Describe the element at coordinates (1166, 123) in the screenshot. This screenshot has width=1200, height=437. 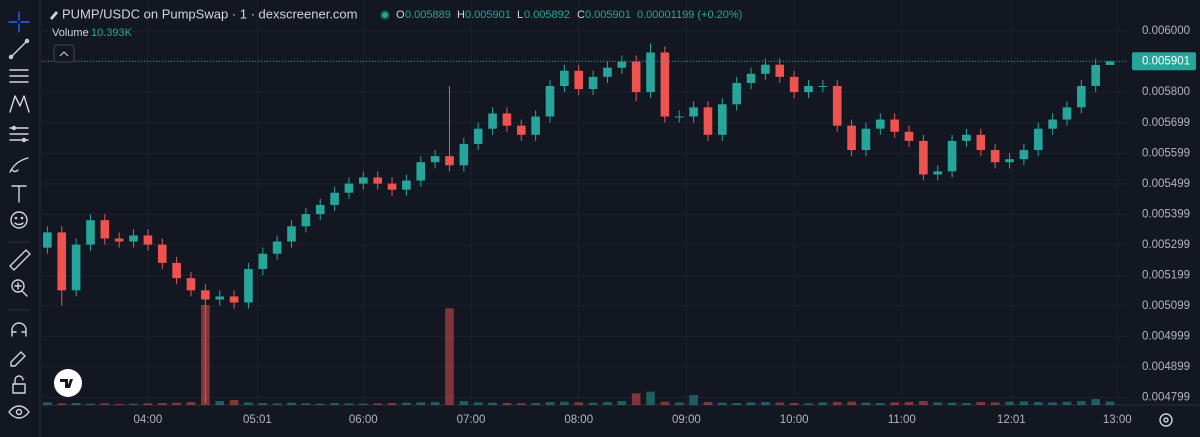
I see `y-tick-label: 0.005699` at that location.